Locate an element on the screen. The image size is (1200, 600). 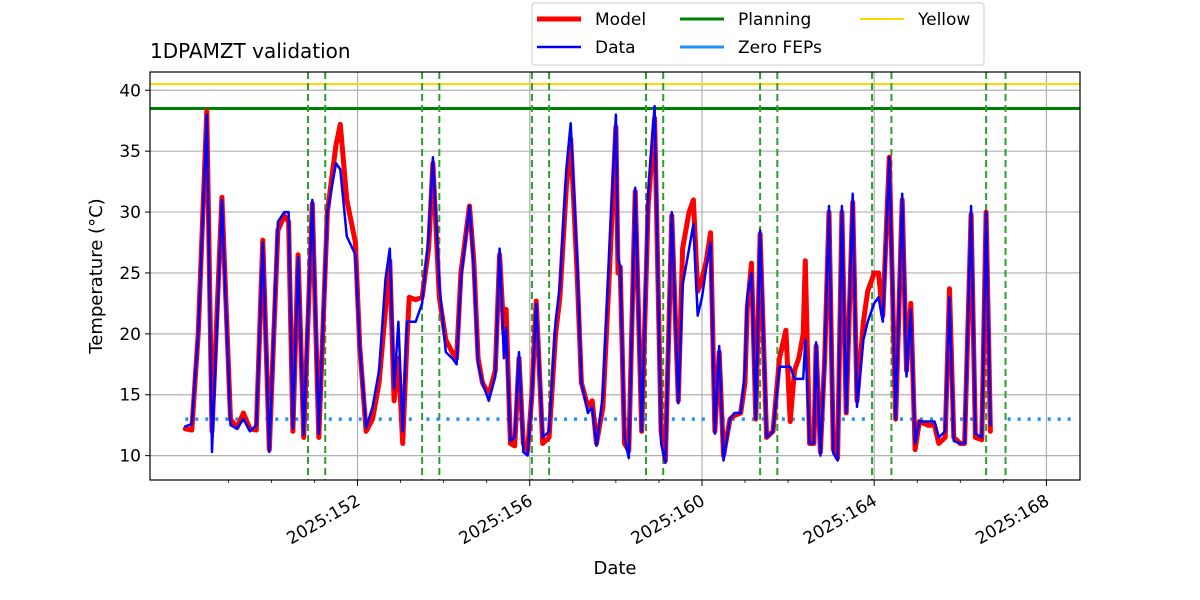
y-tick-label: 25 is located at coordinates (130, 274).